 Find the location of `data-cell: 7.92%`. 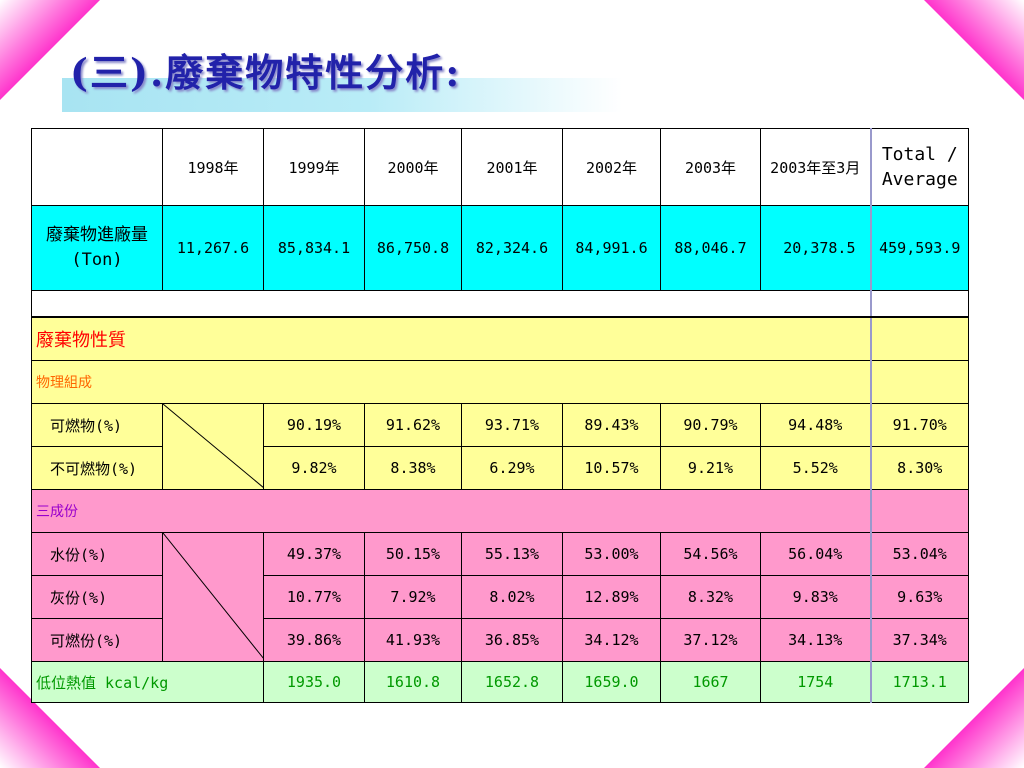

data-cell: 7.92% is located at coordinates (413, 597).